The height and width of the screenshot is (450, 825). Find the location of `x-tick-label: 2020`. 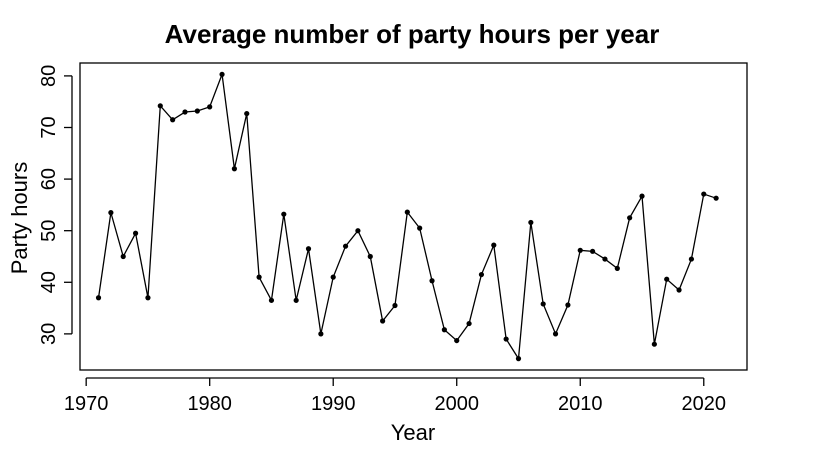

x-tick-label: 2020 is located at coordinates (704, 404).